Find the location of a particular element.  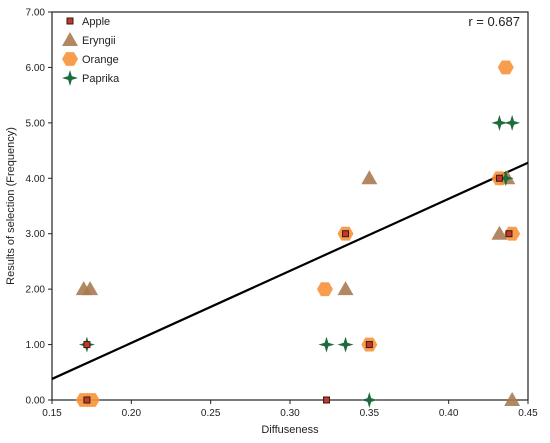

y-tick-label: 2.00 is located at coordinates (36, 290).